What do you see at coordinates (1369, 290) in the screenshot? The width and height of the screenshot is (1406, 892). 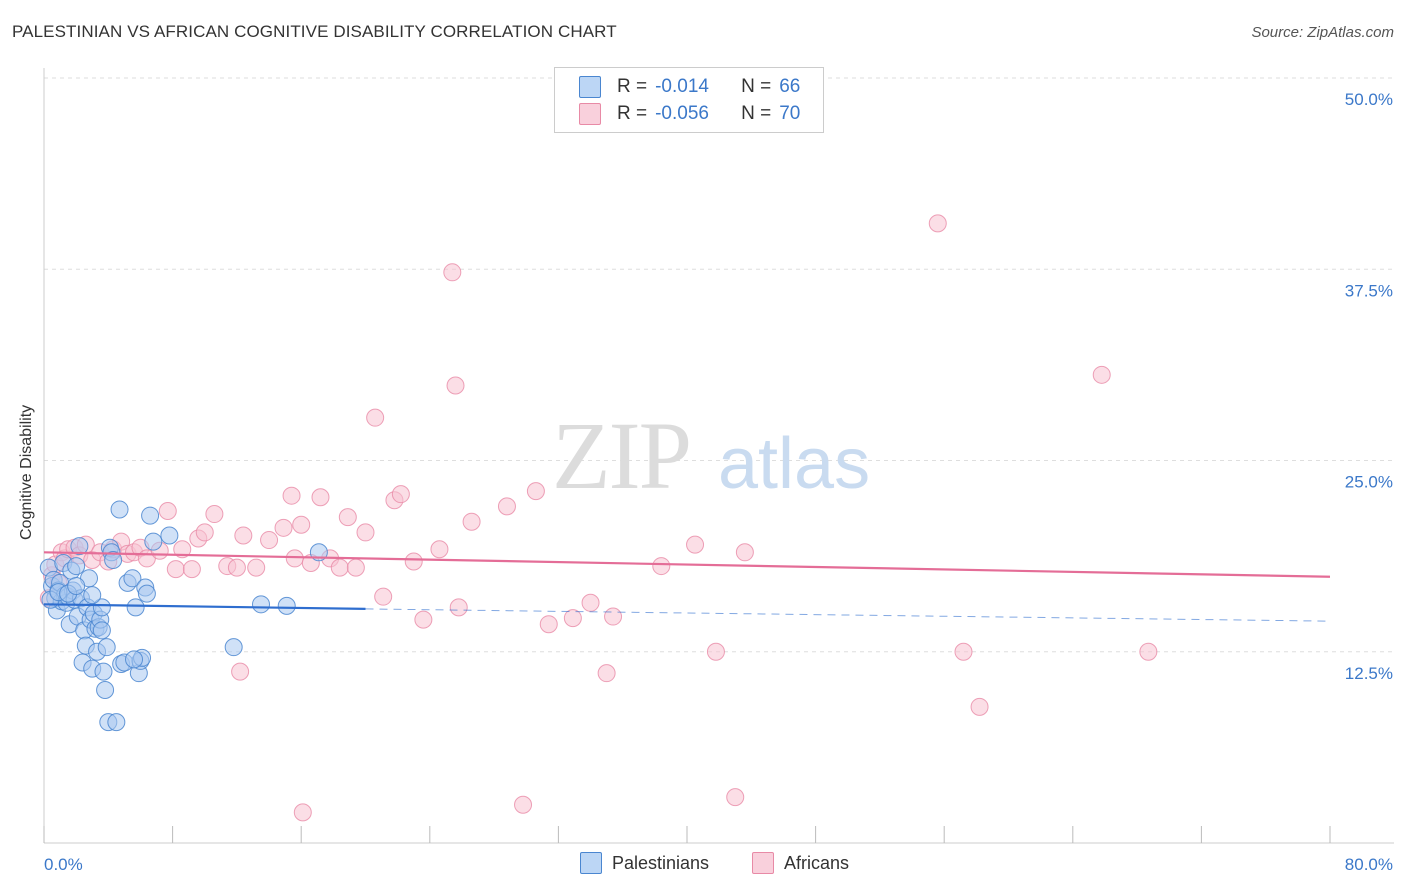 I see `y-tick-label: 37.5%` at bounding box center [1369, 290].